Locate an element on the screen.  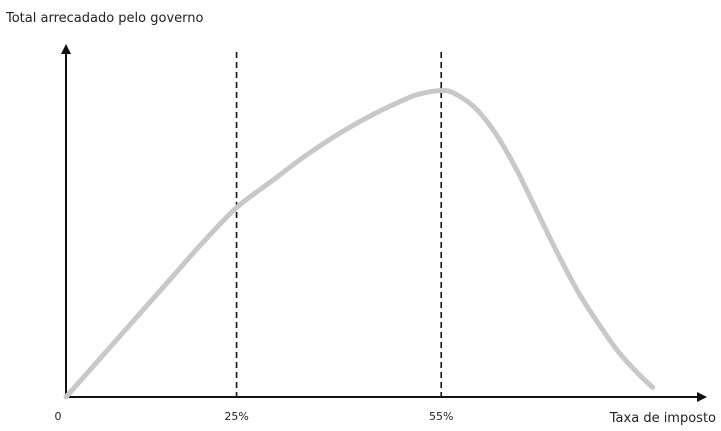
x-tick-label: 0 is located at coordinates (58, 416).